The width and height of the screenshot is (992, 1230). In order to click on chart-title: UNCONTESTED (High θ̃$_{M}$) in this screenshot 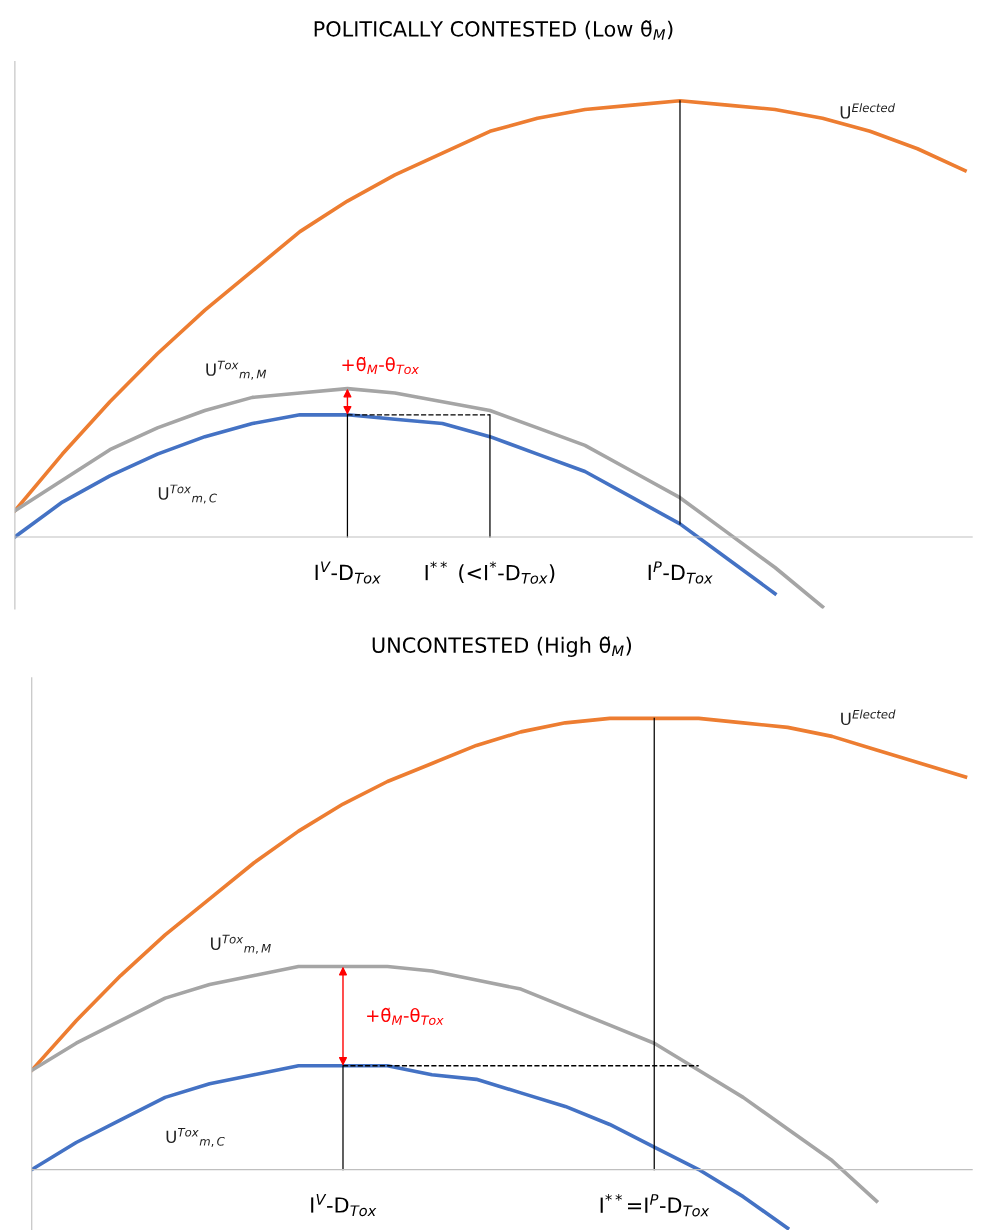, I will do `click(502, 646)`.